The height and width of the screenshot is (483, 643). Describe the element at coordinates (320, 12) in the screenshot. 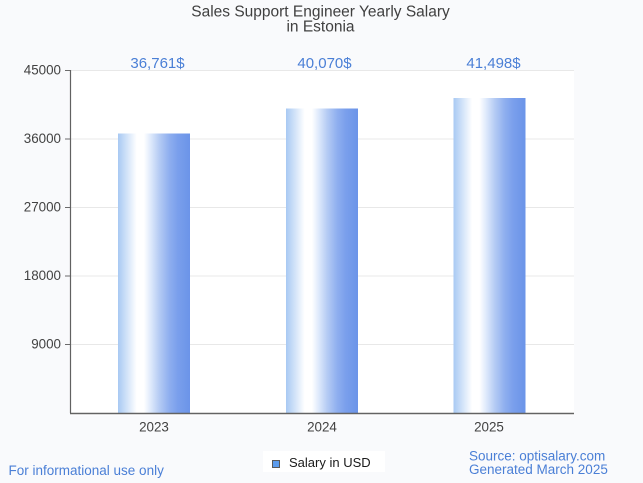

I see `svg-text:Sales Support Engineer Yearly: Sales Support Engineer Yearly Salary` at that location.